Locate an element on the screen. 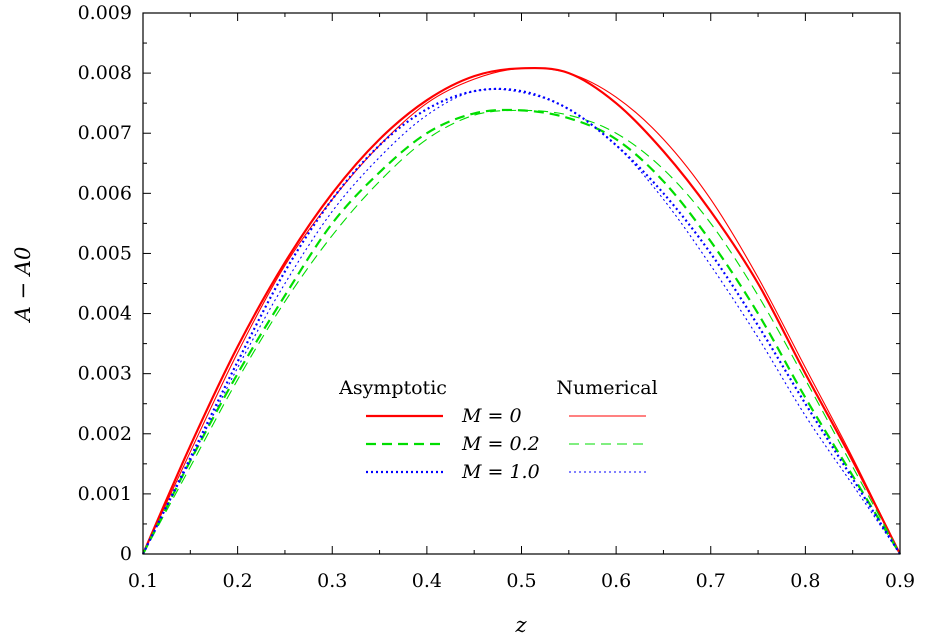  y-tick-label: 0.005 is located at coordinates (105, 253).